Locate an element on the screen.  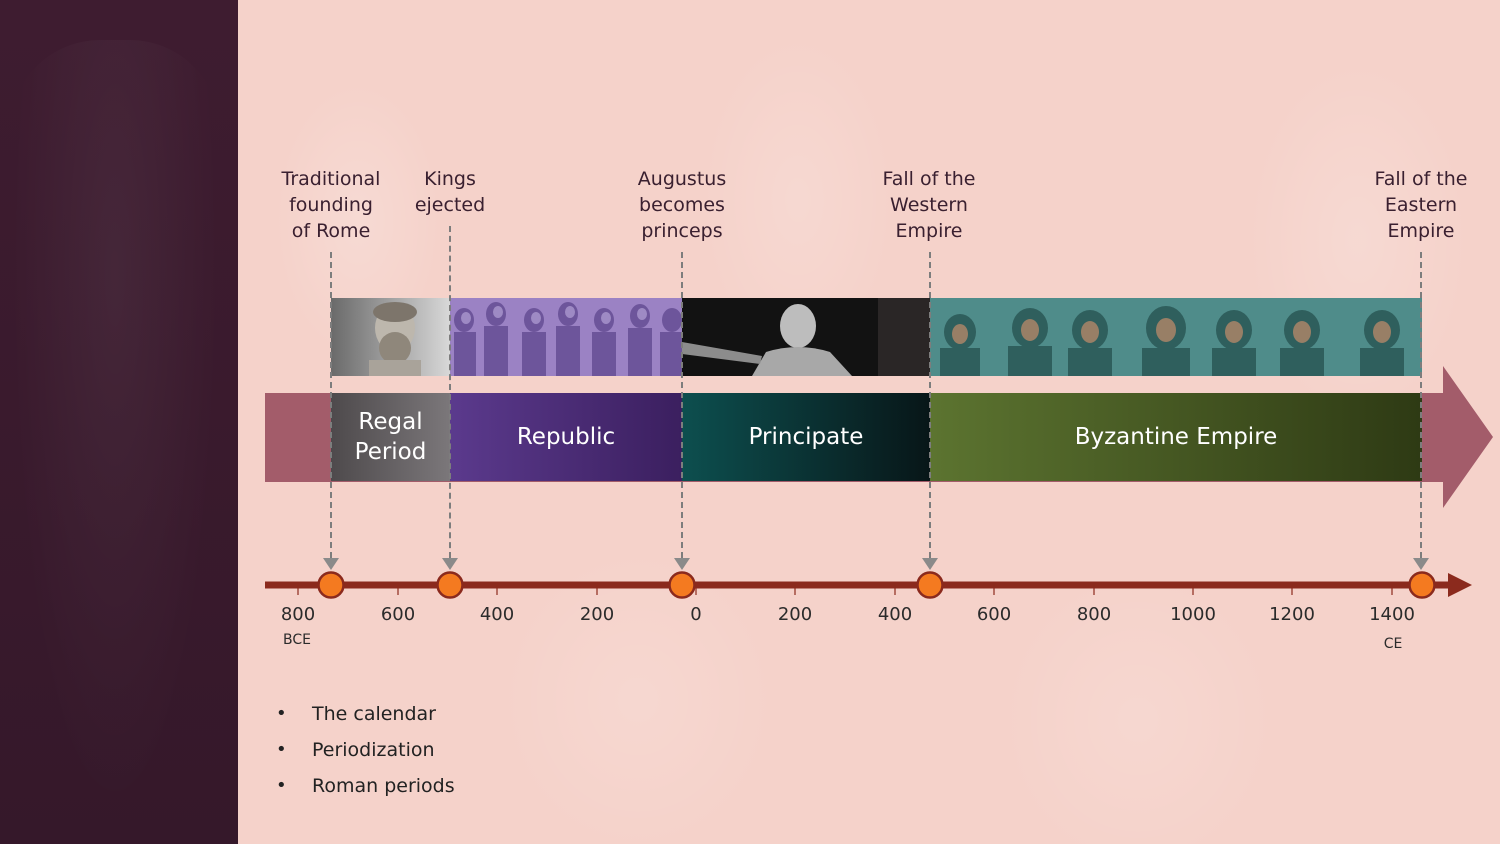
era-republic: Republic is located at coordinates (566, 437).